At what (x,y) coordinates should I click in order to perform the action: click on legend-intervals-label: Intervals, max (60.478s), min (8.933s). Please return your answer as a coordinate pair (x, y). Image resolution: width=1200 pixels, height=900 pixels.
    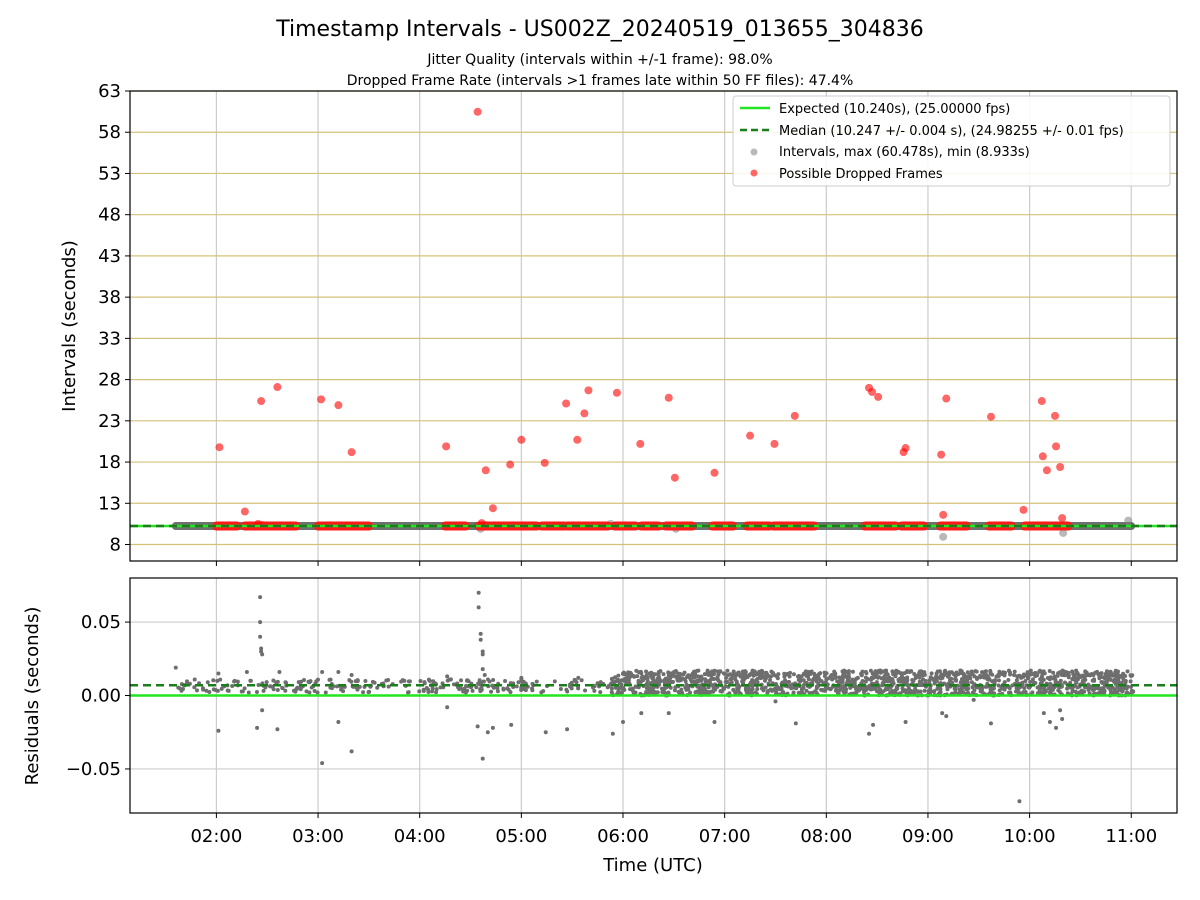
    Looking at the image, I should click on (904, 152).